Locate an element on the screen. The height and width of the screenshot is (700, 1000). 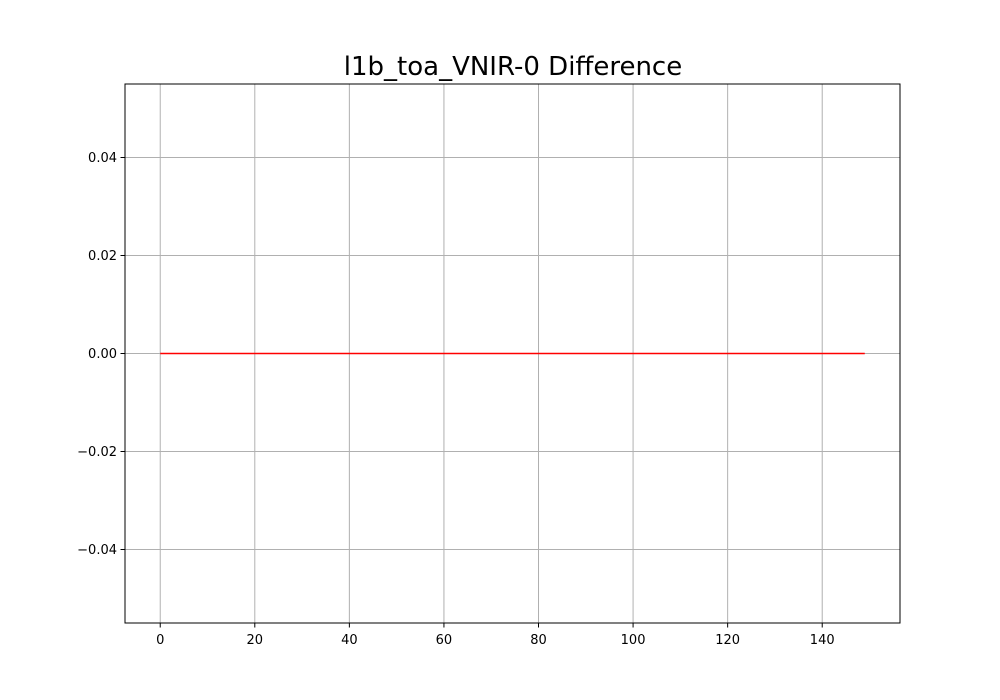
x-tick-label: 20 is located at coordinates (255, 640).